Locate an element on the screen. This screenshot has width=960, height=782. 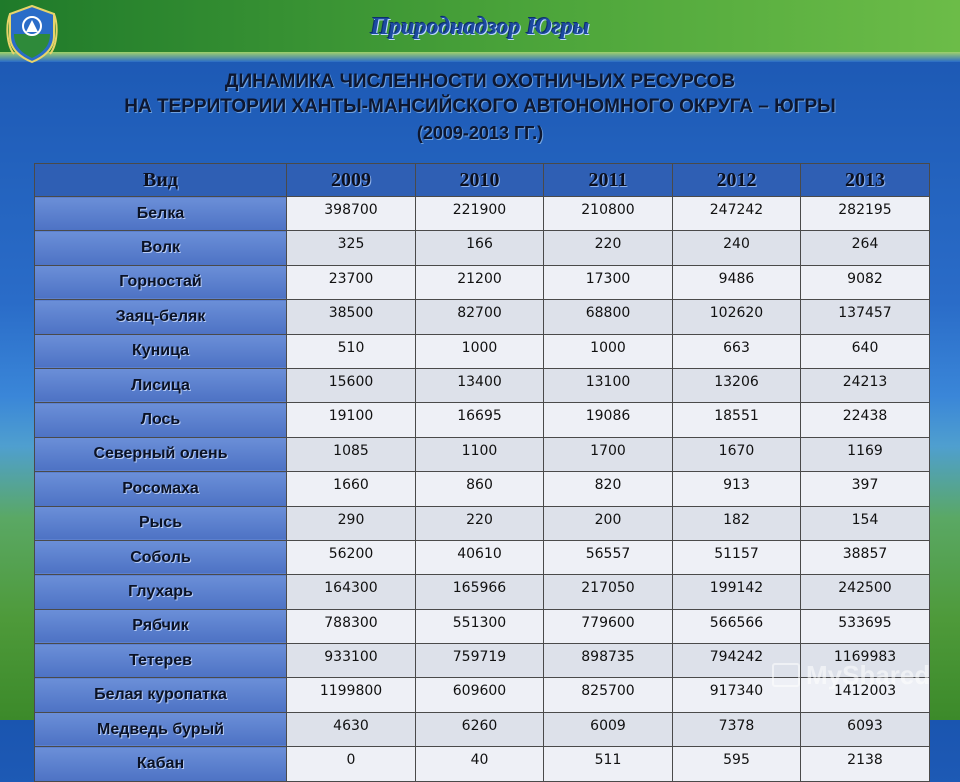
count-cell: 640 is located at coordinates (865, 351).